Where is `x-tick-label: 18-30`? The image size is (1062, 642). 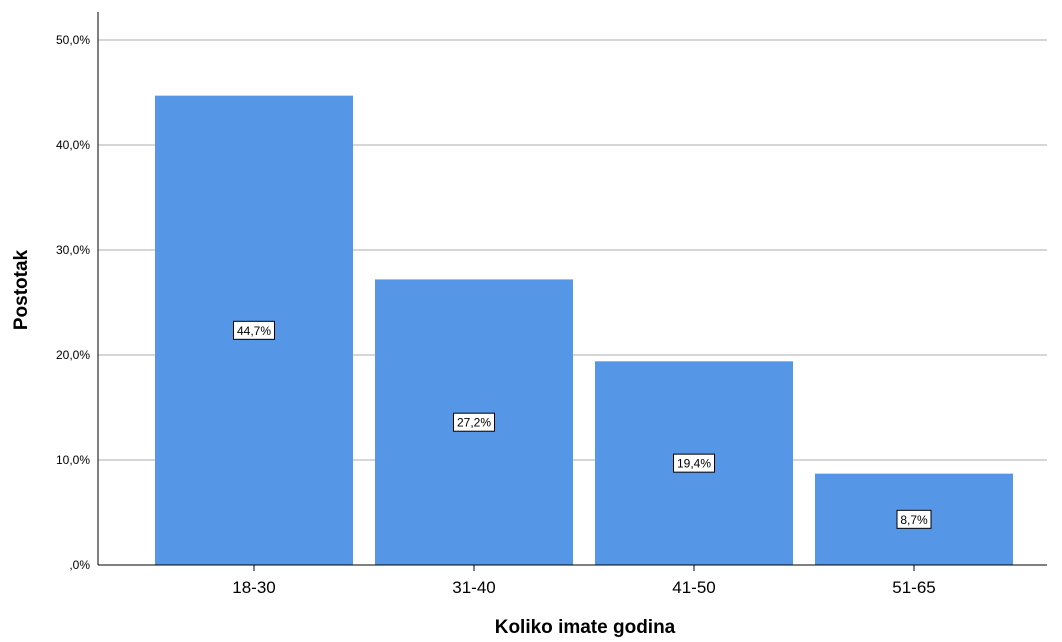 x-tick-label: 18-30 is located at coordinates (253, 587).